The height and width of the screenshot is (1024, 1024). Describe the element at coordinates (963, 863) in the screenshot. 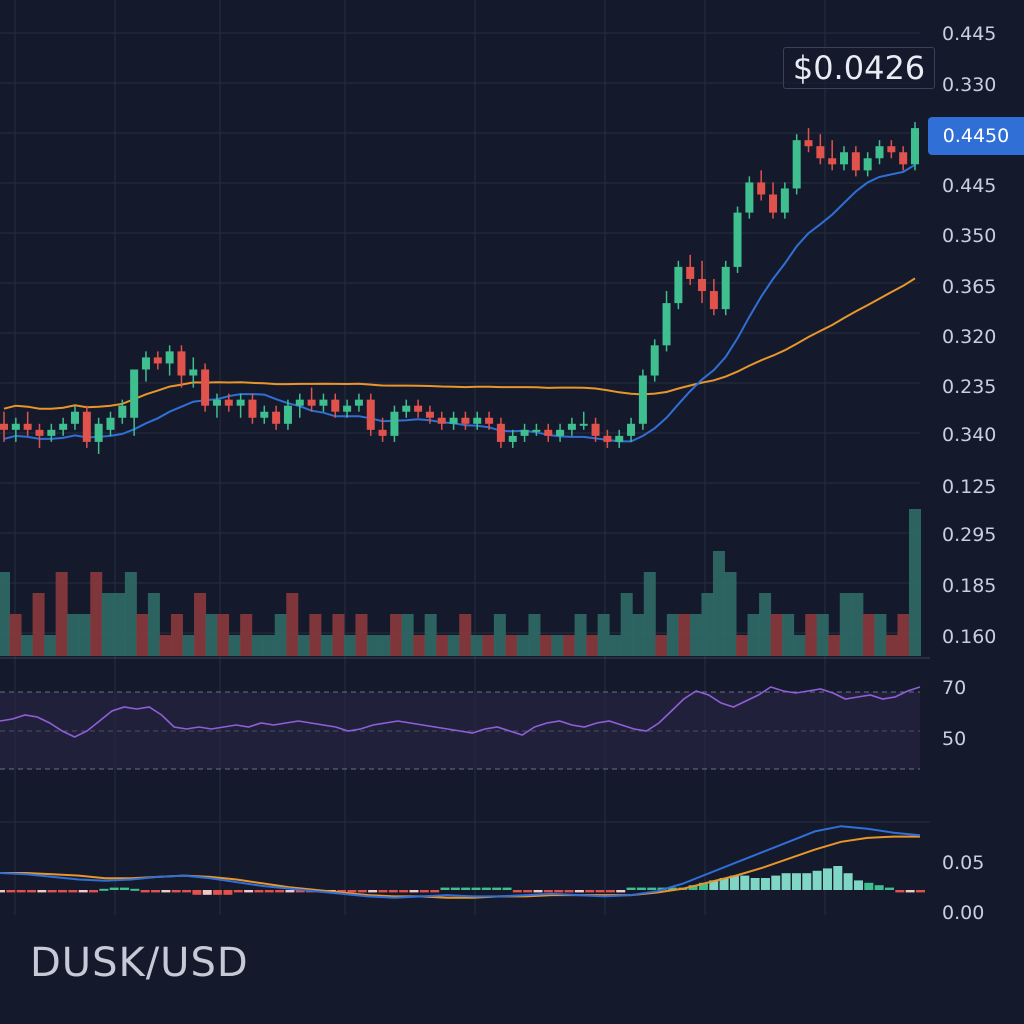

I see `macd-axis-label: 0.05` at that location.